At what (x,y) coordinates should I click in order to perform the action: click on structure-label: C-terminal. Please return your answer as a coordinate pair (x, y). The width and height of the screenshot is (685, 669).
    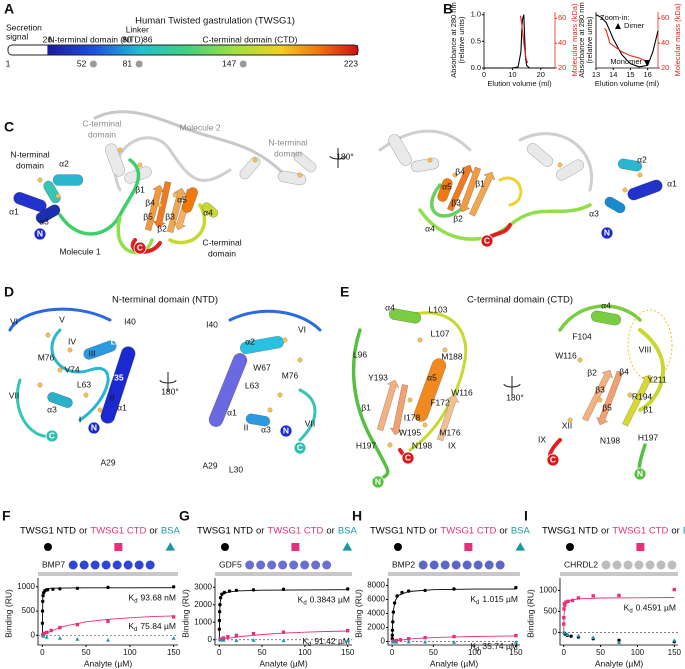
    Looking at the image, I should click on (101, 123).